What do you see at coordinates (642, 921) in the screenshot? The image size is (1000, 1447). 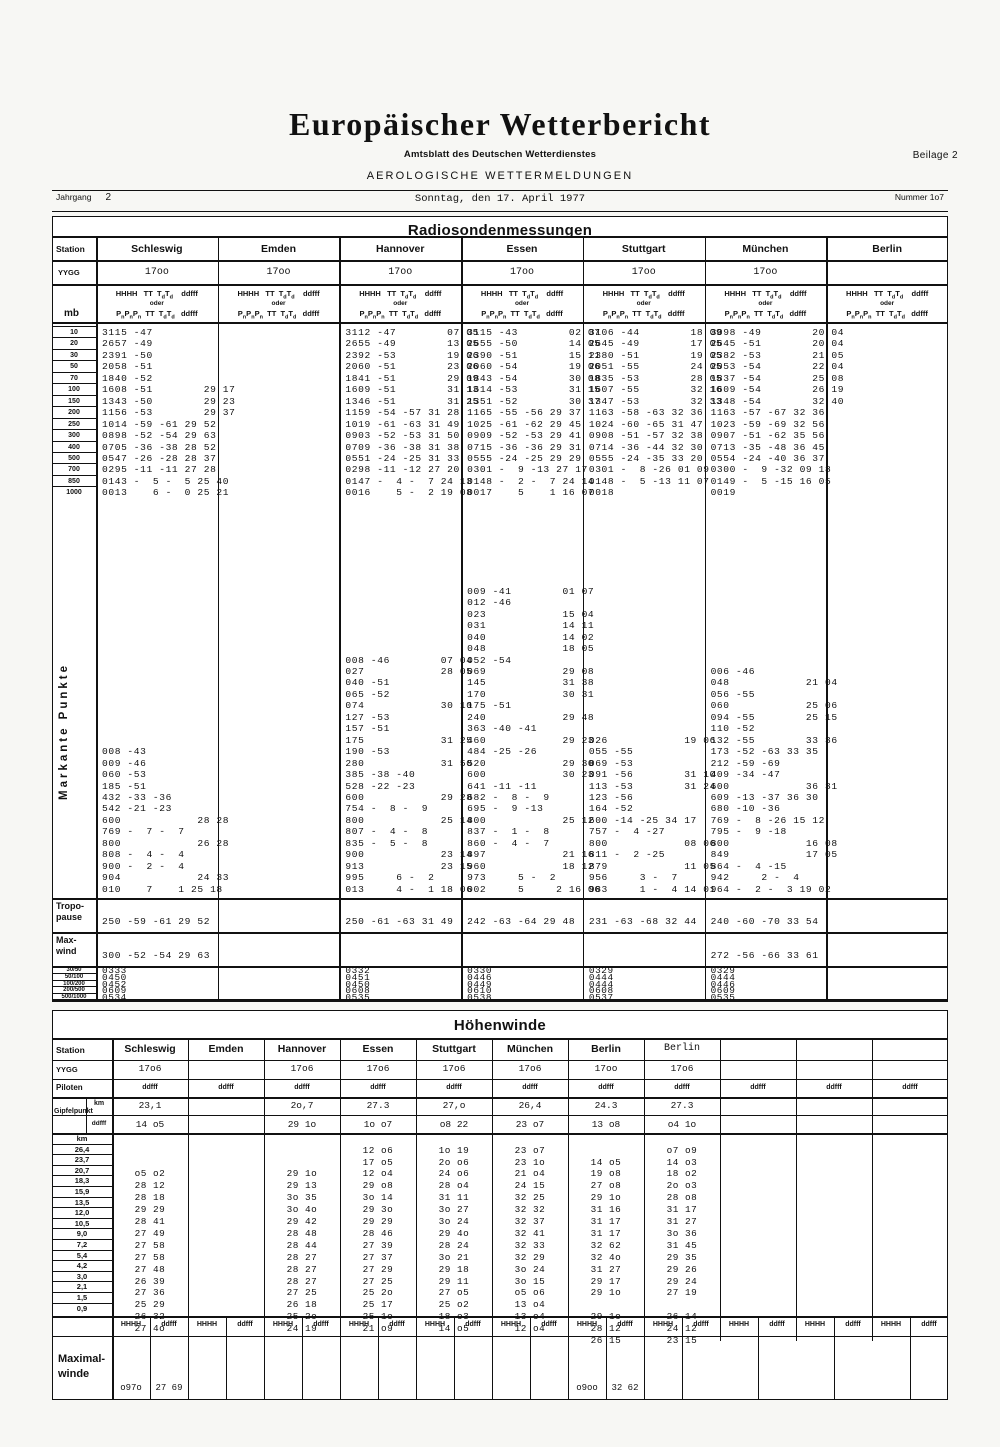 I see `tropopause-value-stuttgart: 231 -63 -68 32 44` at bounding box center [642, 921].